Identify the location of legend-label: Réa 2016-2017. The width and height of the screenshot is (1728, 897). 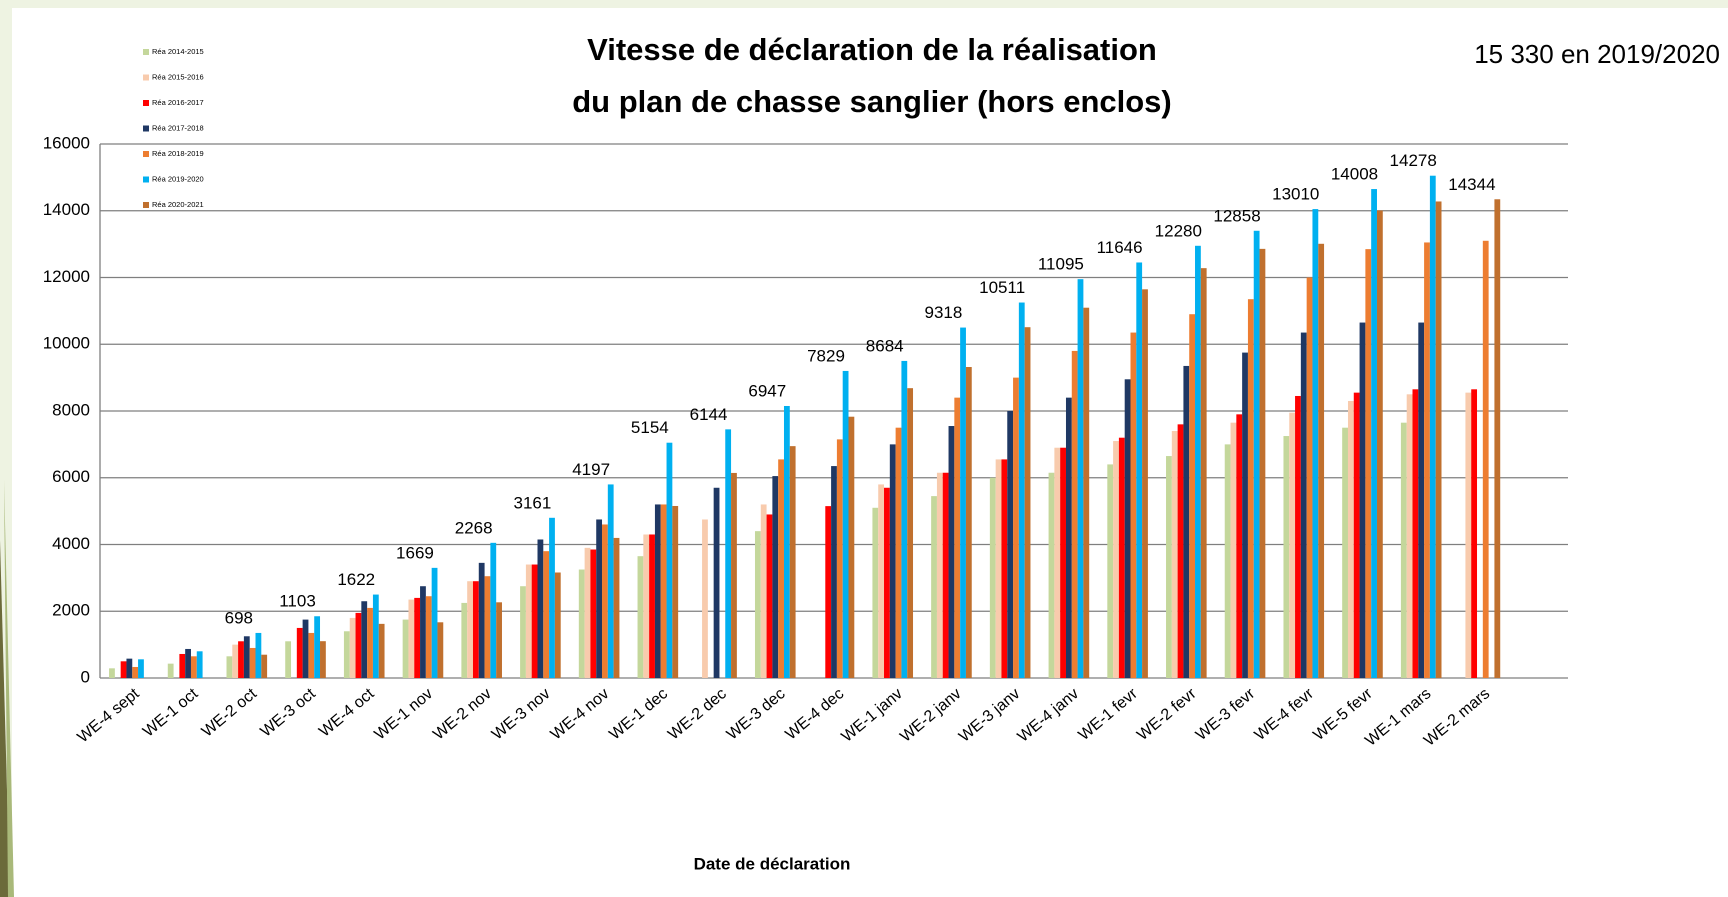
(178, 102).